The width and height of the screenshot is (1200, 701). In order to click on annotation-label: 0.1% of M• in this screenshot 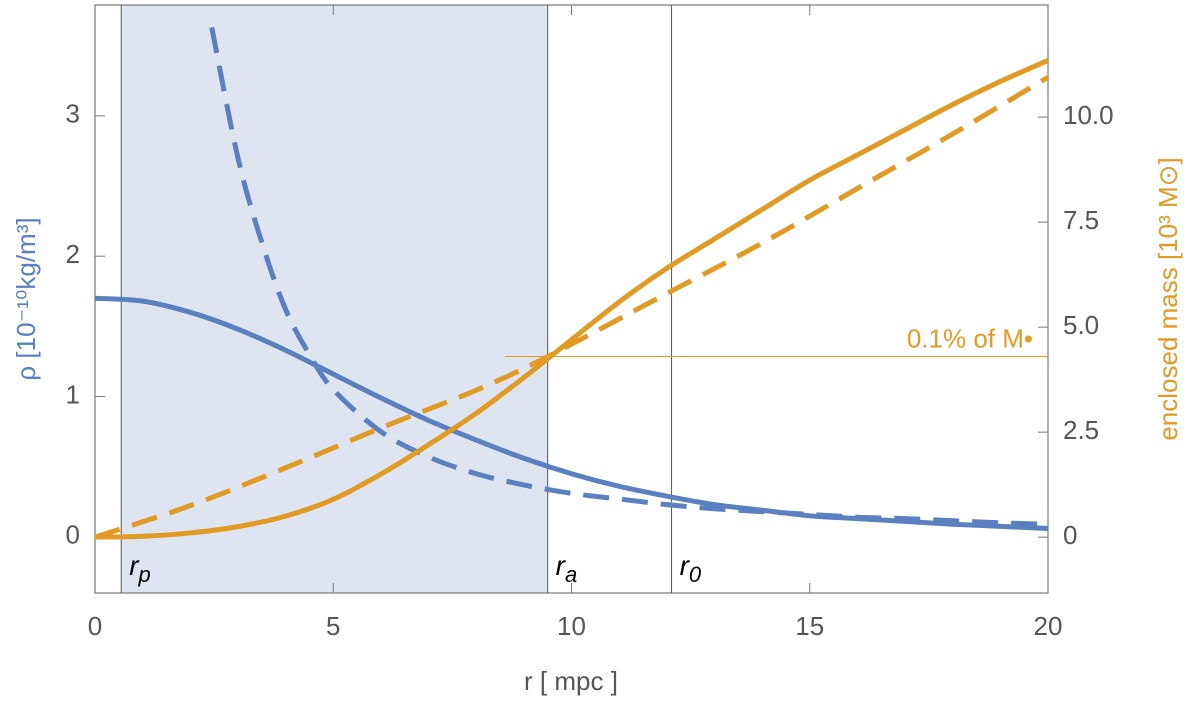, I will do `click(970, 338)`.